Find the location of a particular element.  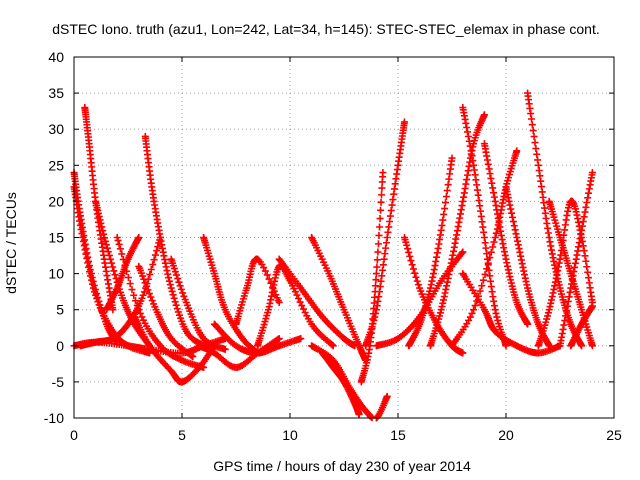

x-tick-label: 10 is located at coordinates (290, 435).